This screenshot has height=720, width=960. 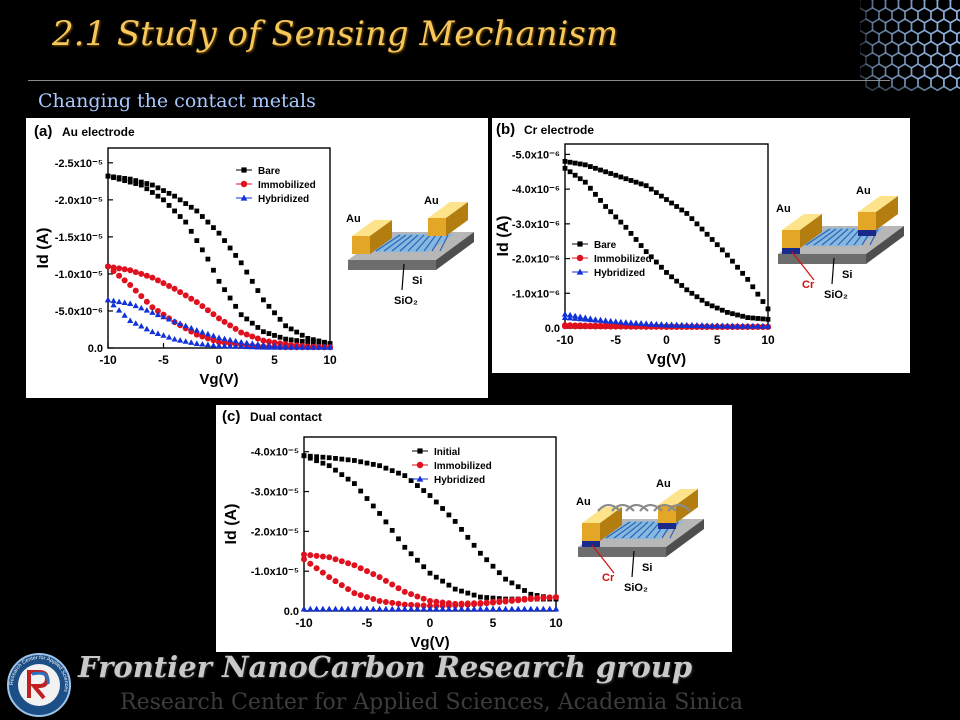 What do you see at coordinates (447, 452) in the screenshot?
I see `legend-label: Initial` at bounding box center [447, 452].